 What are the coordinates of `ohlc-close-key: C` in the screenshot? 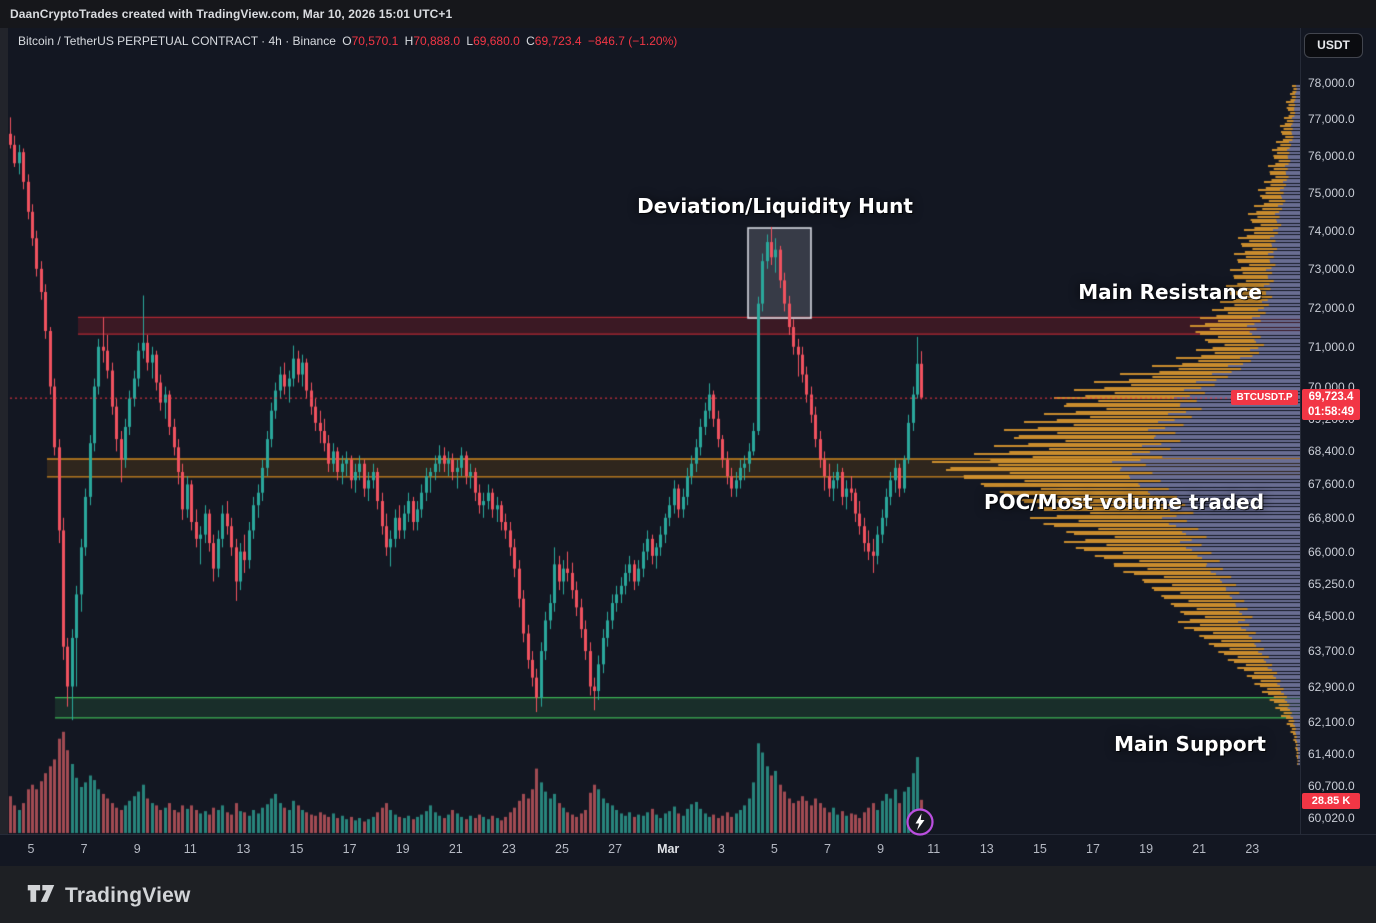 It's located at (530, 41).